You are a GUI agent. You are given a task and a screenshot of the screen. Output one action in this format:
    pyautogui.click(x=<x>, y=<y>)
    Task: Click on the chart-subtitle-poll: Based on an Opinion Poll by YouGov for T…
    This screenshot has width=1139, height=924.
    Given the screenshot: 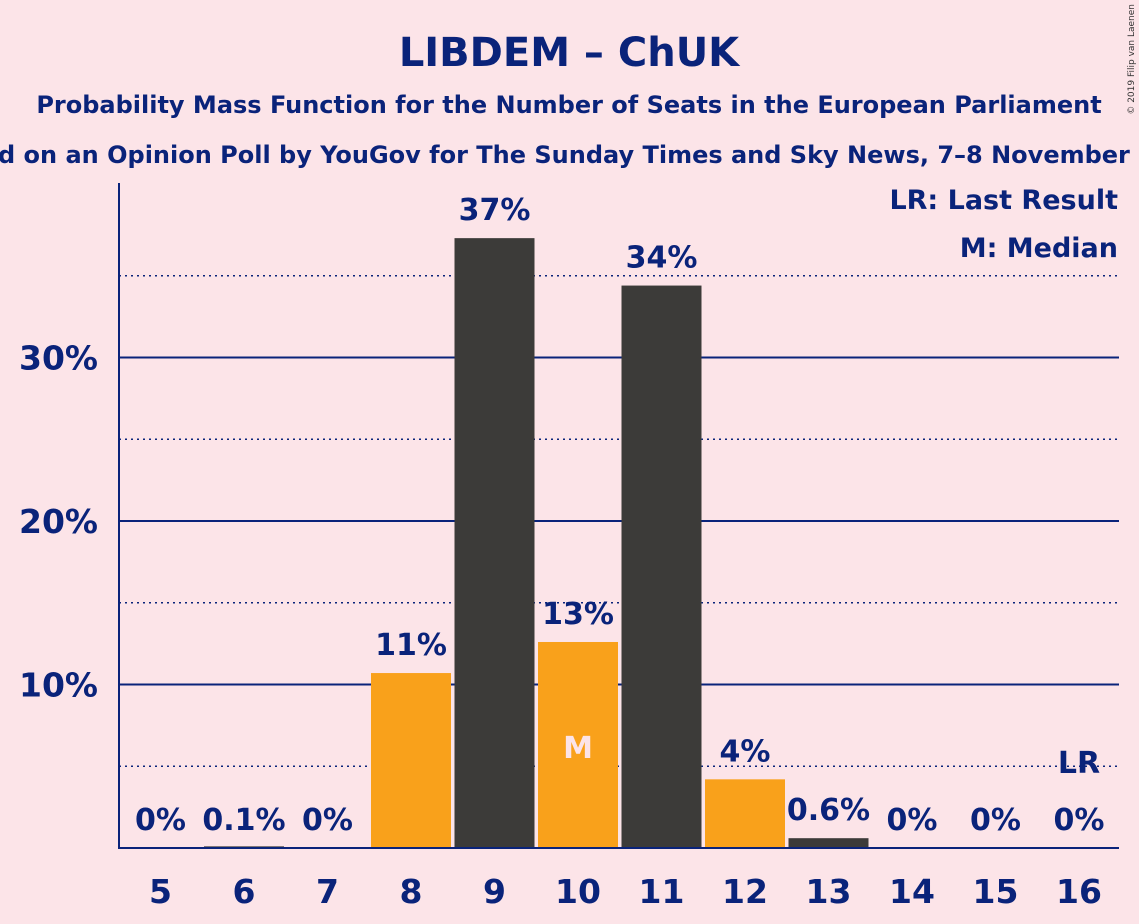 What is the action you would take?
    pyautogui.click(x=569, y=155)
    